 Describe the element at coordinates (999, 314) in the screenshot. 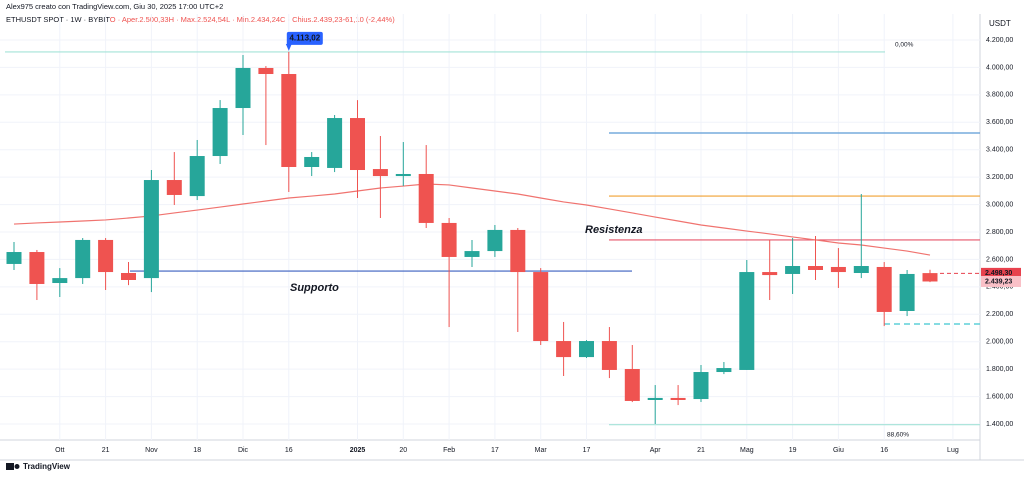

I see `y-tick-label: 2.200,00` at that location.